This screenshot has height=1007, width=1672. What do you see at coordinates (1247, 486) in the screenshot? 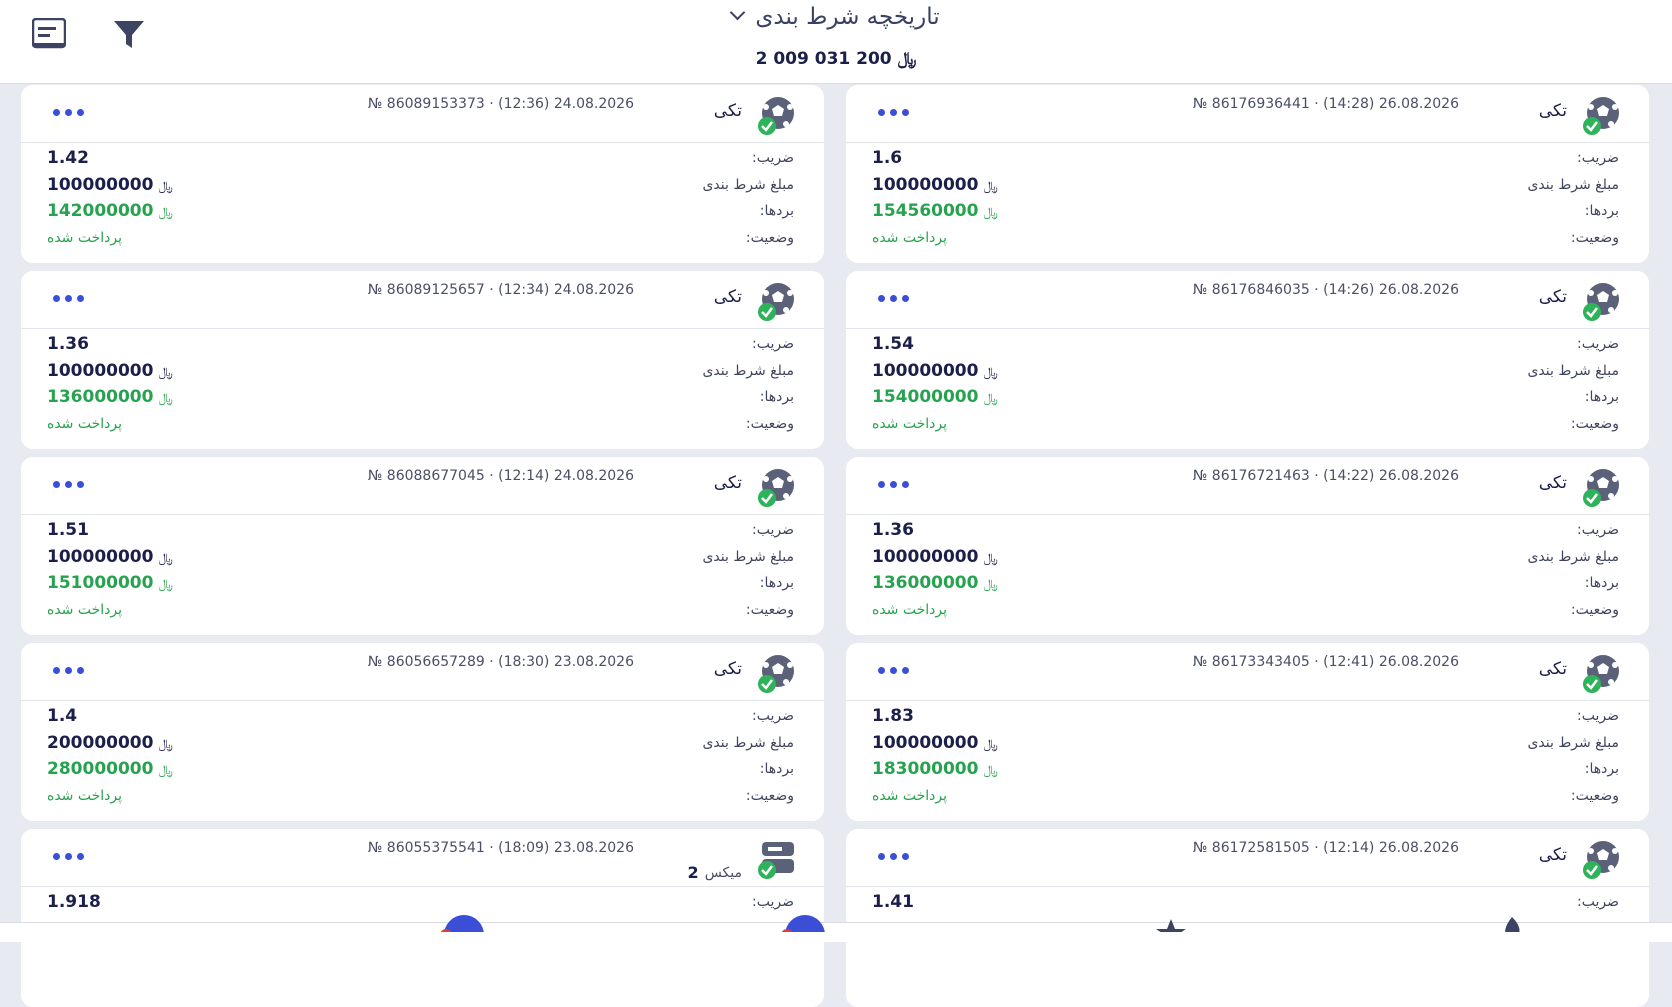
I see `card-header: تکی № 86176721463 · (14:22) 26.08.2026` at bounding box center [1247, 486].